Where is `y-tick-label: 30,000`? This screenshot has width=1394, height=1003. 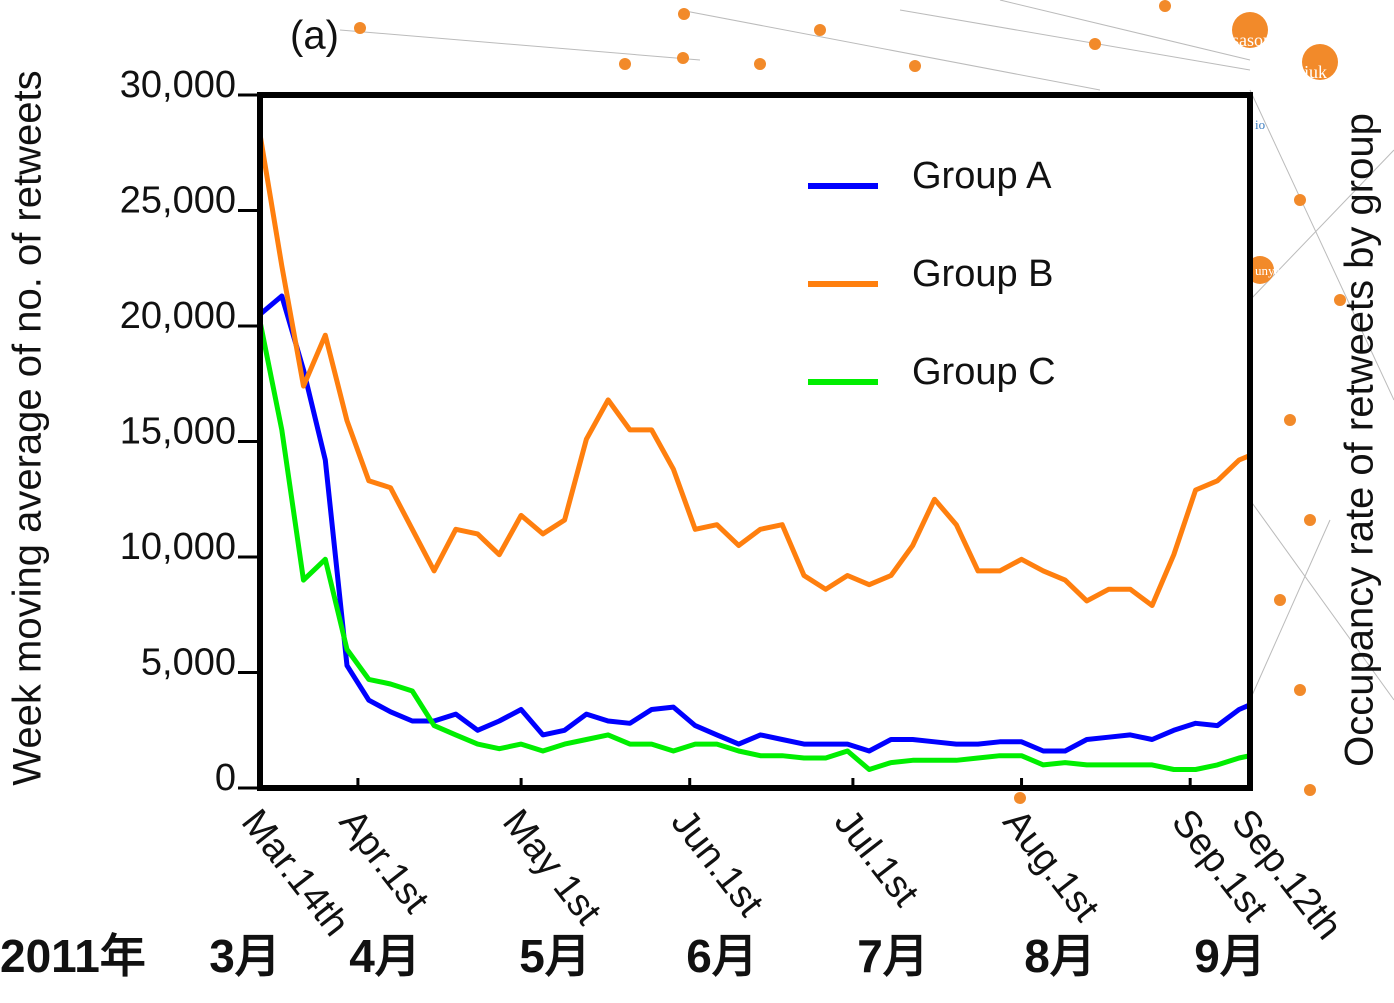 y-tick-label: 30,000 is located at coordinates (178, 85).